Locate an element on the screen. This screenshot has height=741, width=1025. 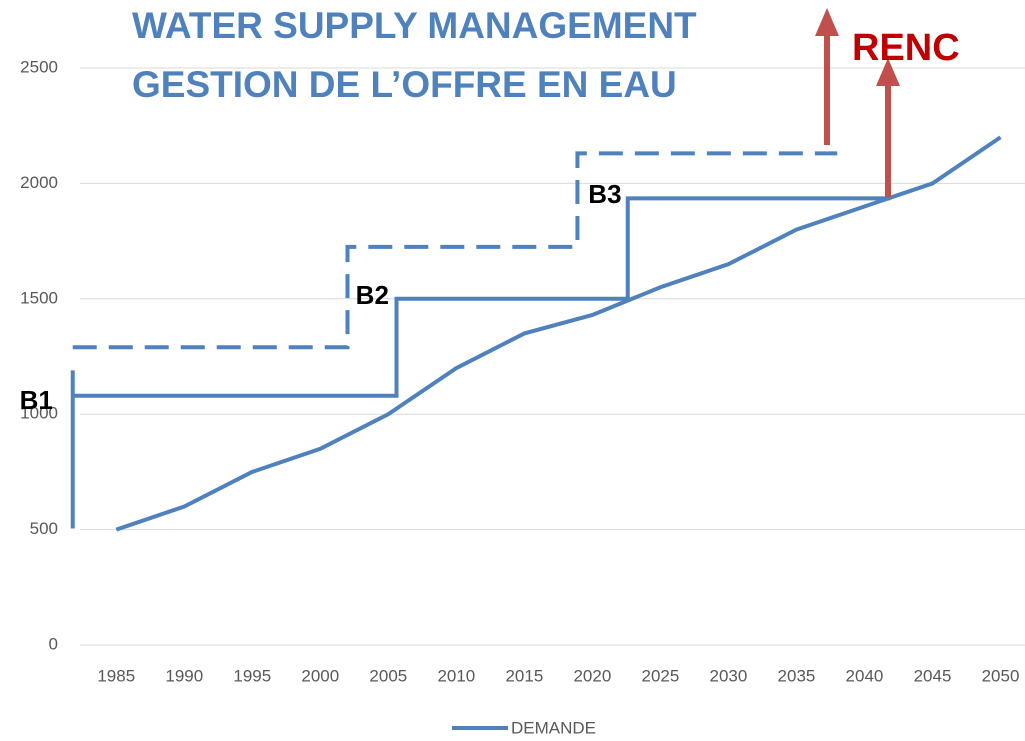
chart-title: WATER SUPPLY MANAGEMENT is located at coordinates (414, 25).